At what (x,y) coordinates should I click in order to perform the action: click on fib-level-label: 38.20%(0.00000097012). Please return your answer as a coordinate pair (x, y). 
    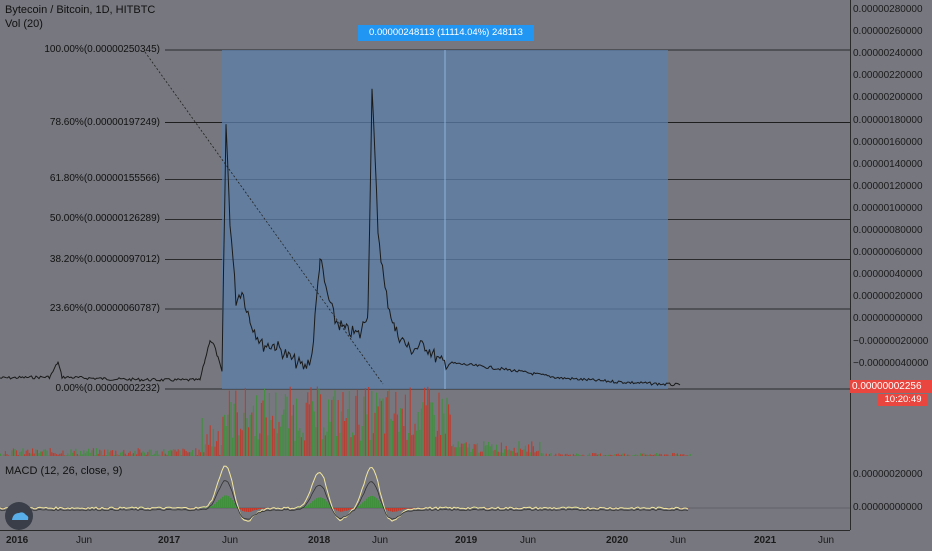
    Looking at the image, I should click on (80, 259).